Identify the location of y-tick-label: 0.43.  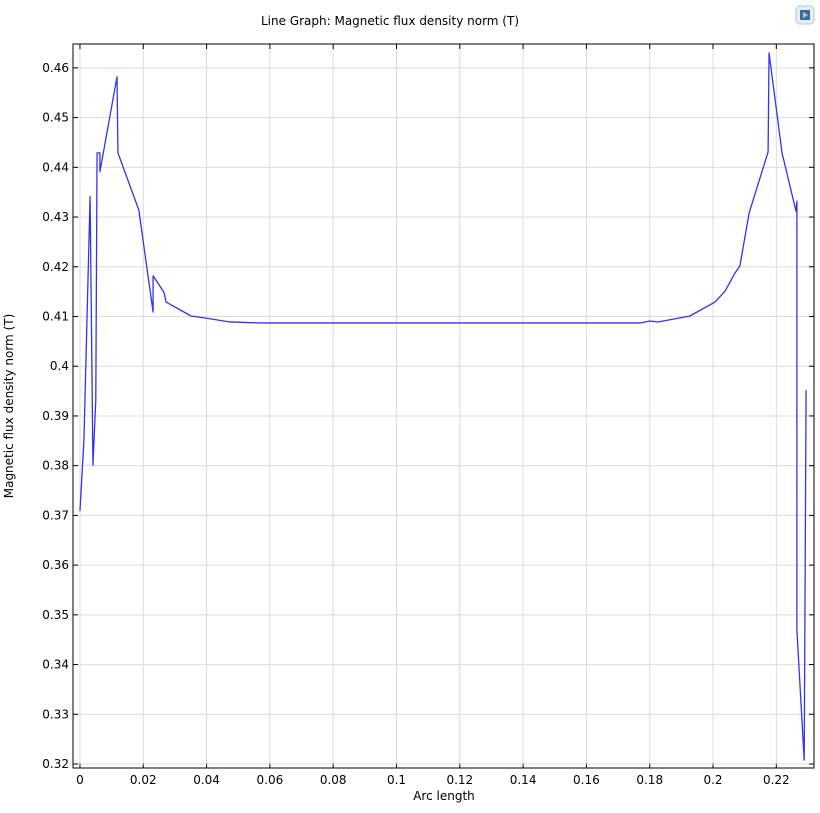
(55, 217).